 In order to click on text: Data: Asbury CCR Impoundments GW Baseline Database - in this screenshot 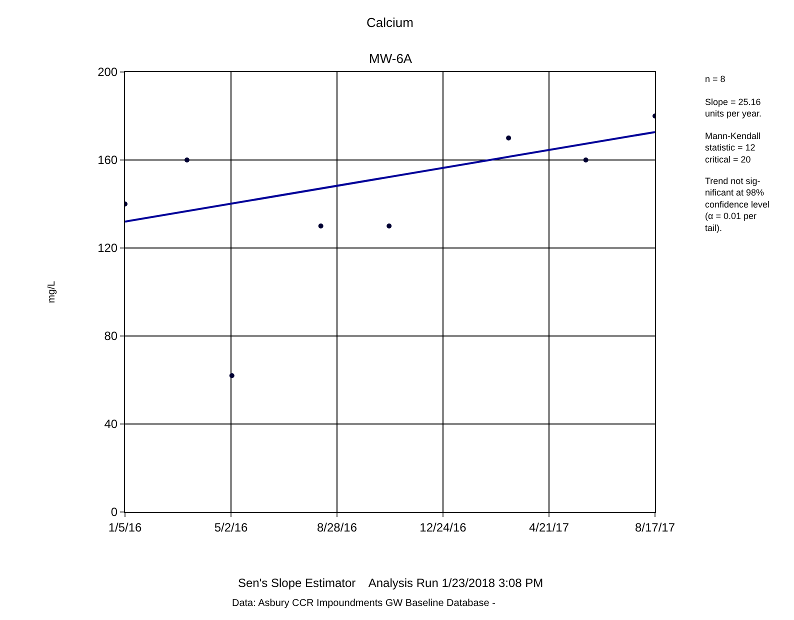, I will do `click(364, 603)`.